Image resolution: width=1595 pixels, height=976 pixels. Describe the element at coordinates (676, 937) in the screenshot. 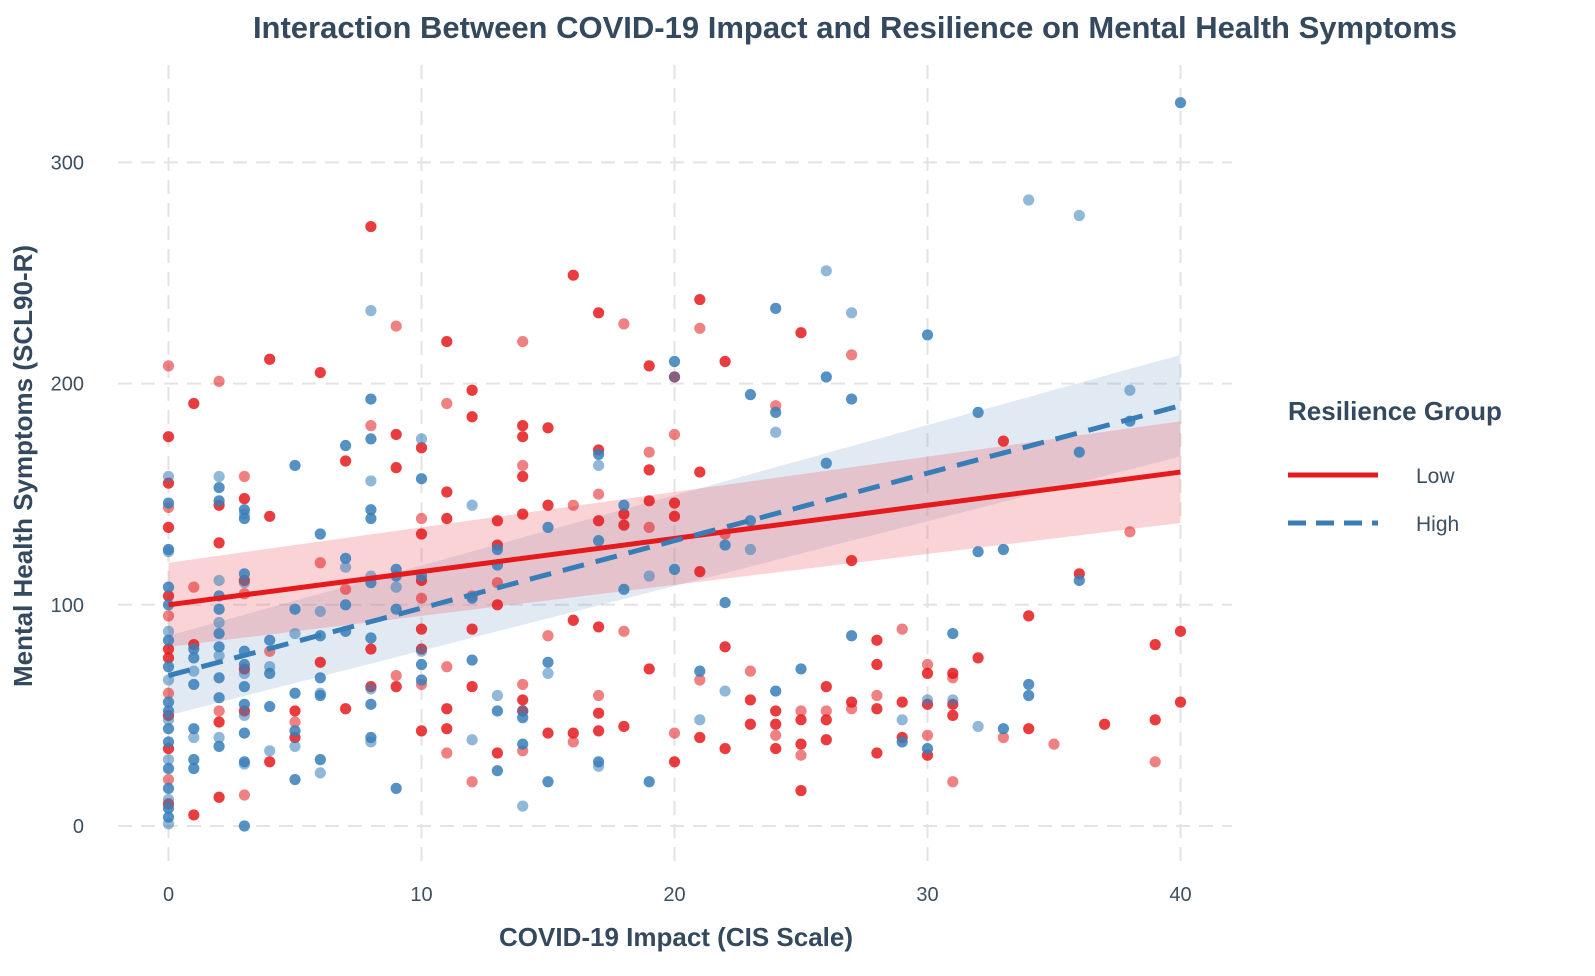

I see `x-axis-title: COVID-19 Impact (CIS Scale)` at that location.